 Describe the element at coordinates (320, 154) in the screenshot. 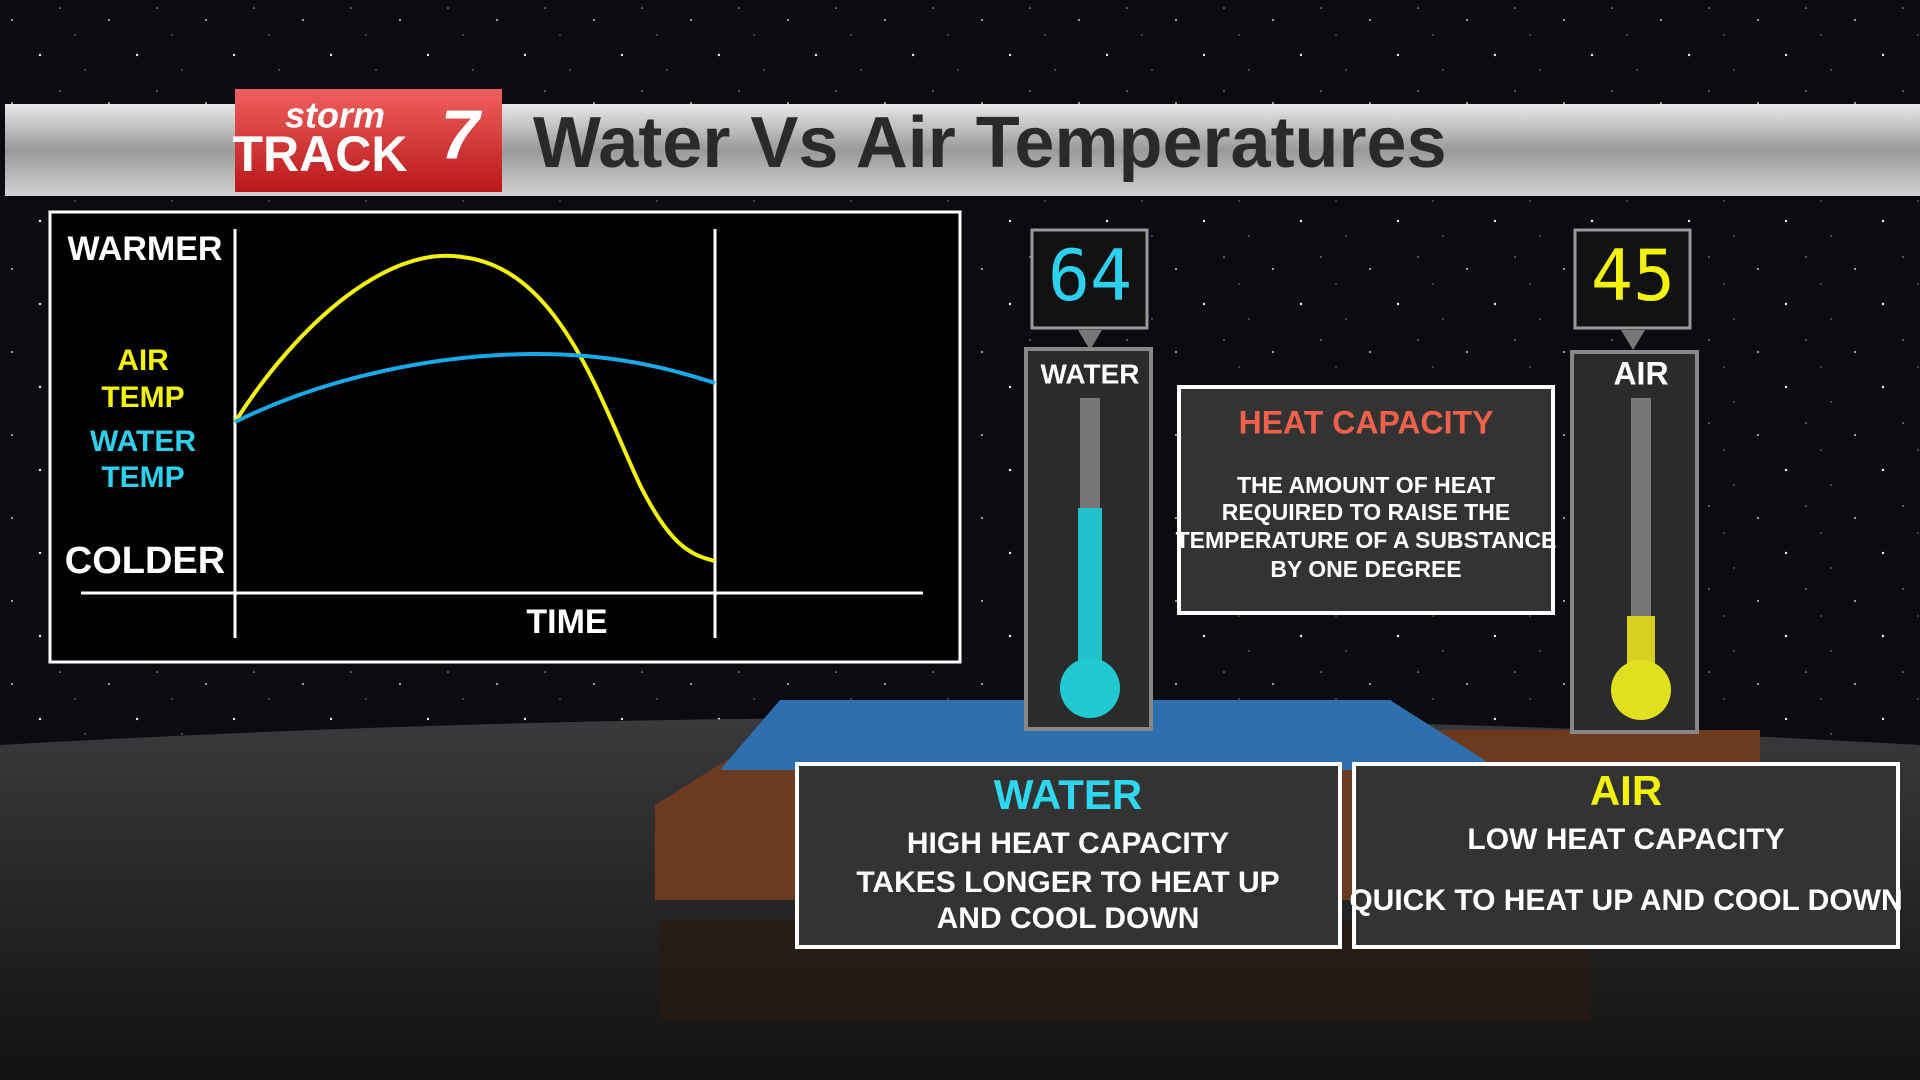

I see `logo-text: TRACK` at that location.